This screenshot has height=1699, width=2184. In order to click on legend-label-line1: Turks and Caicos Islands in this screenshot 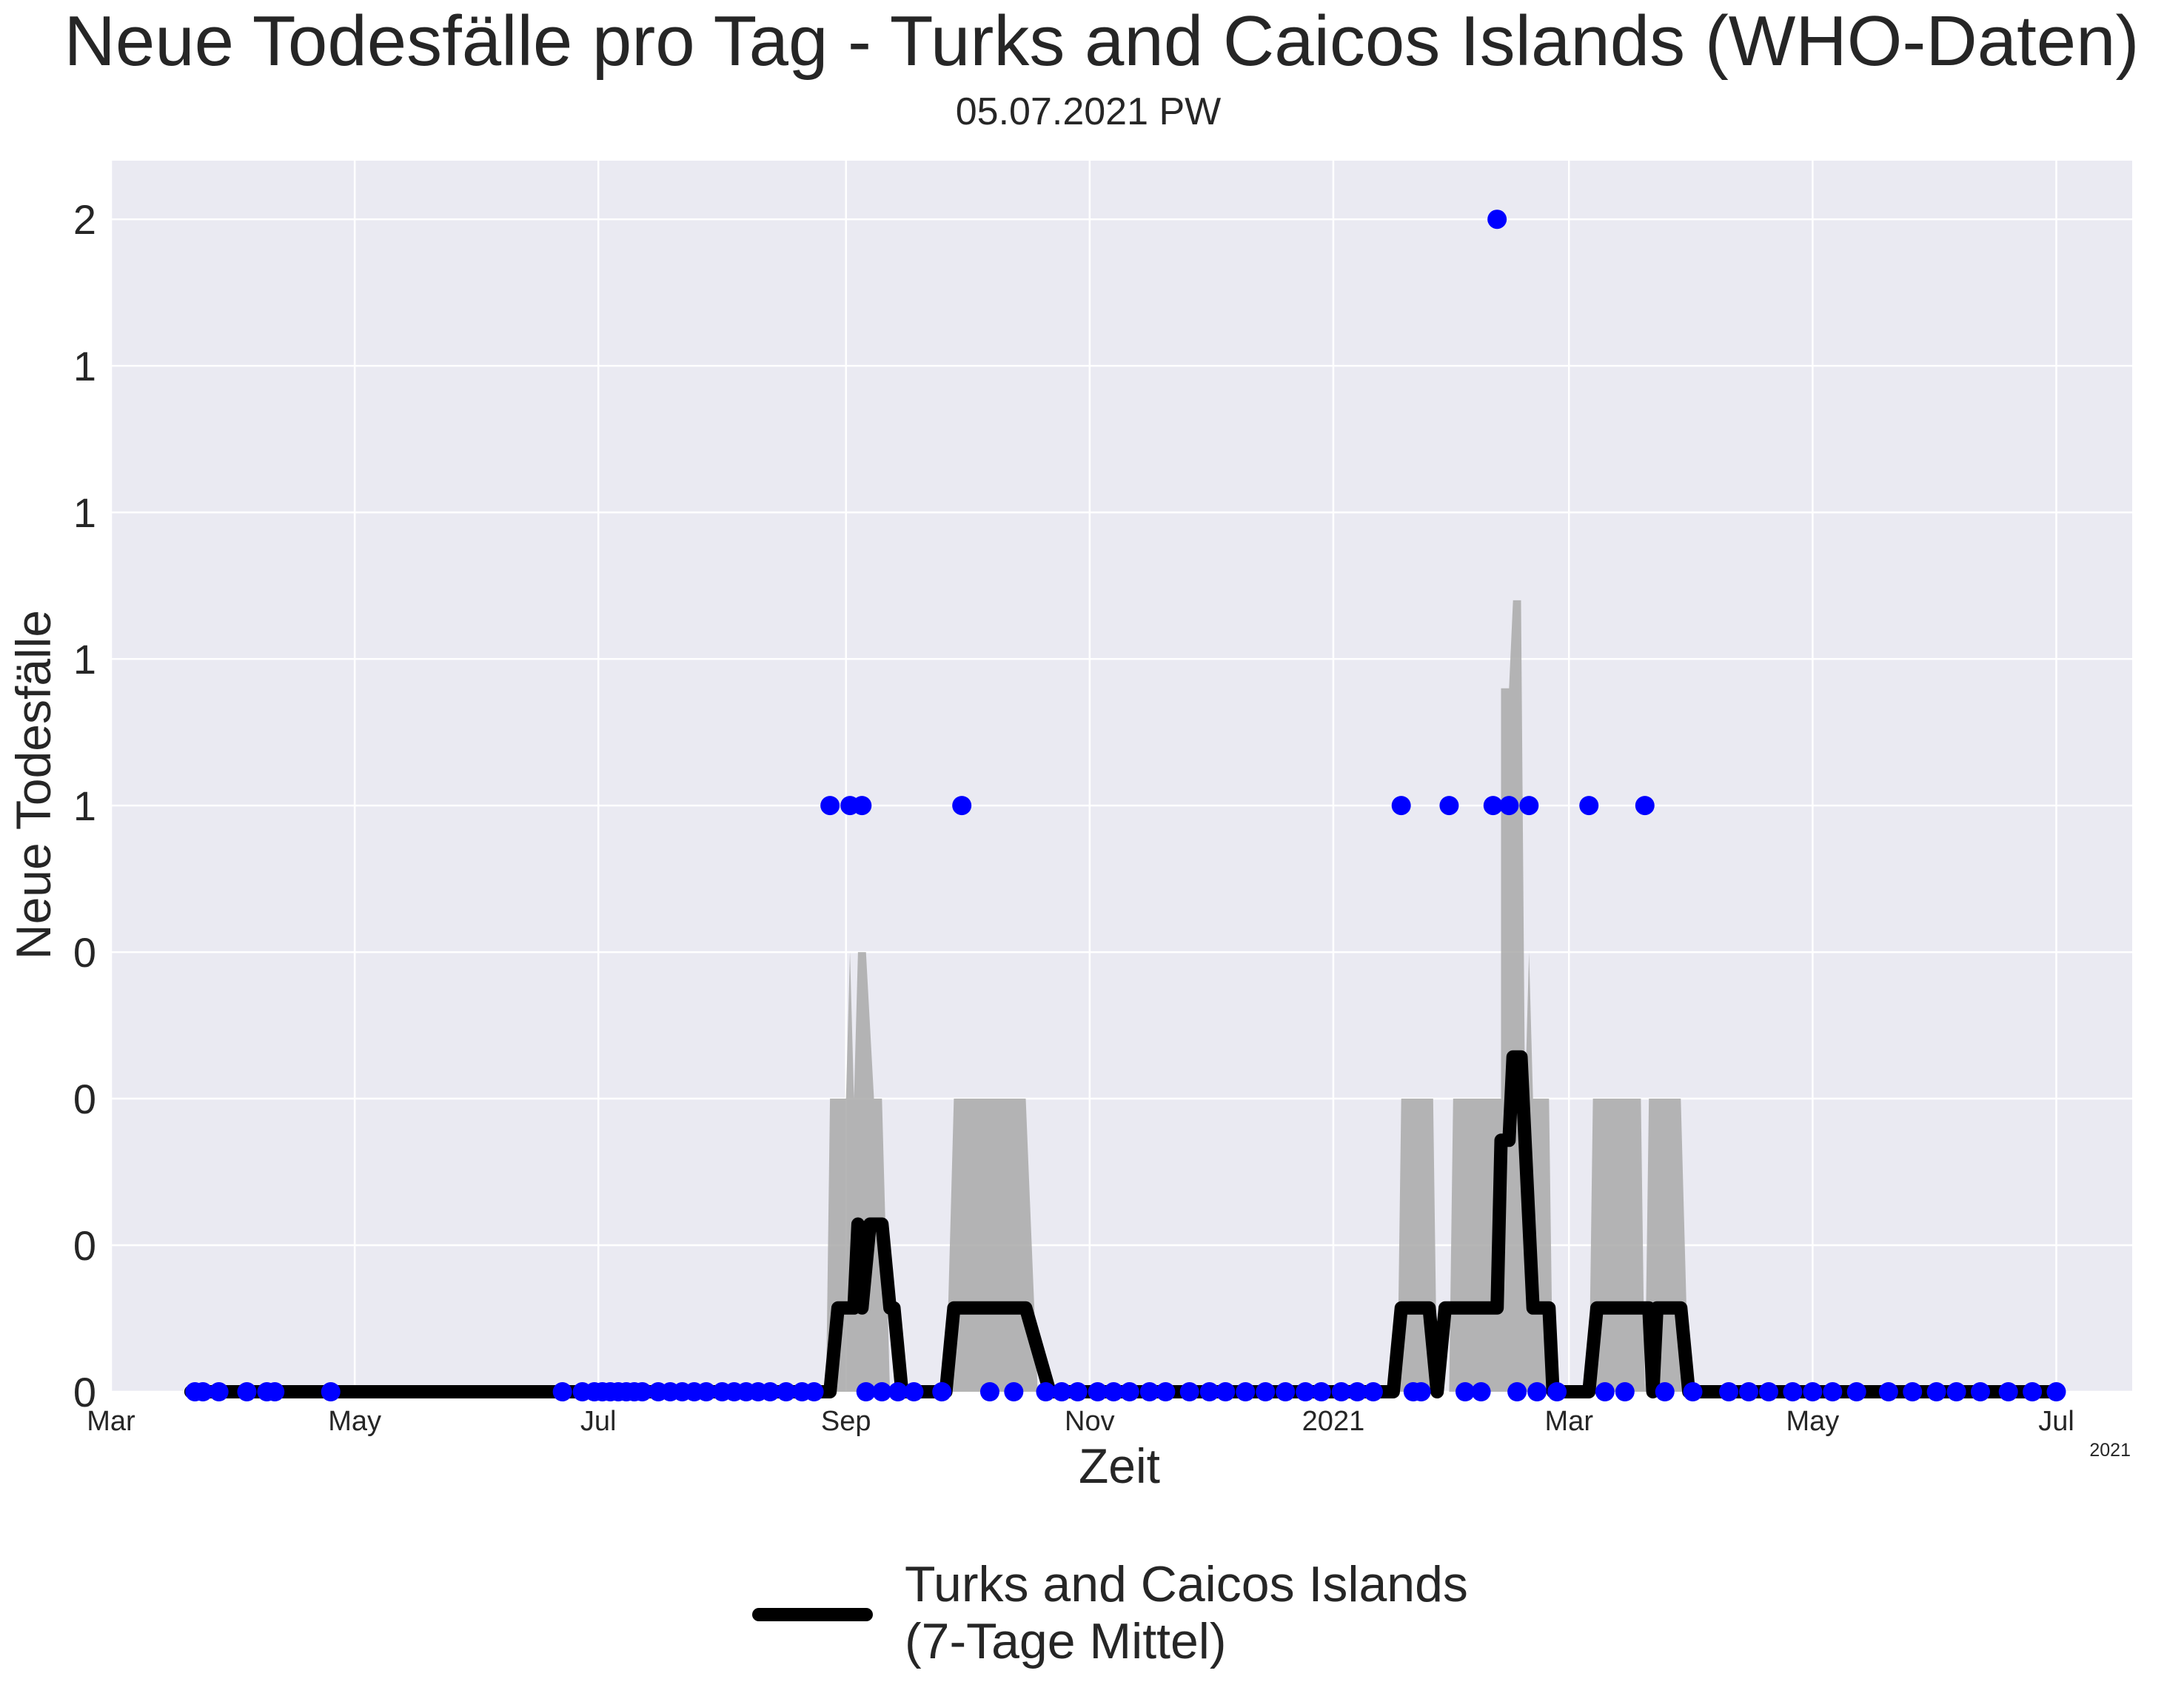, I will do `click(1186, 1584)`.